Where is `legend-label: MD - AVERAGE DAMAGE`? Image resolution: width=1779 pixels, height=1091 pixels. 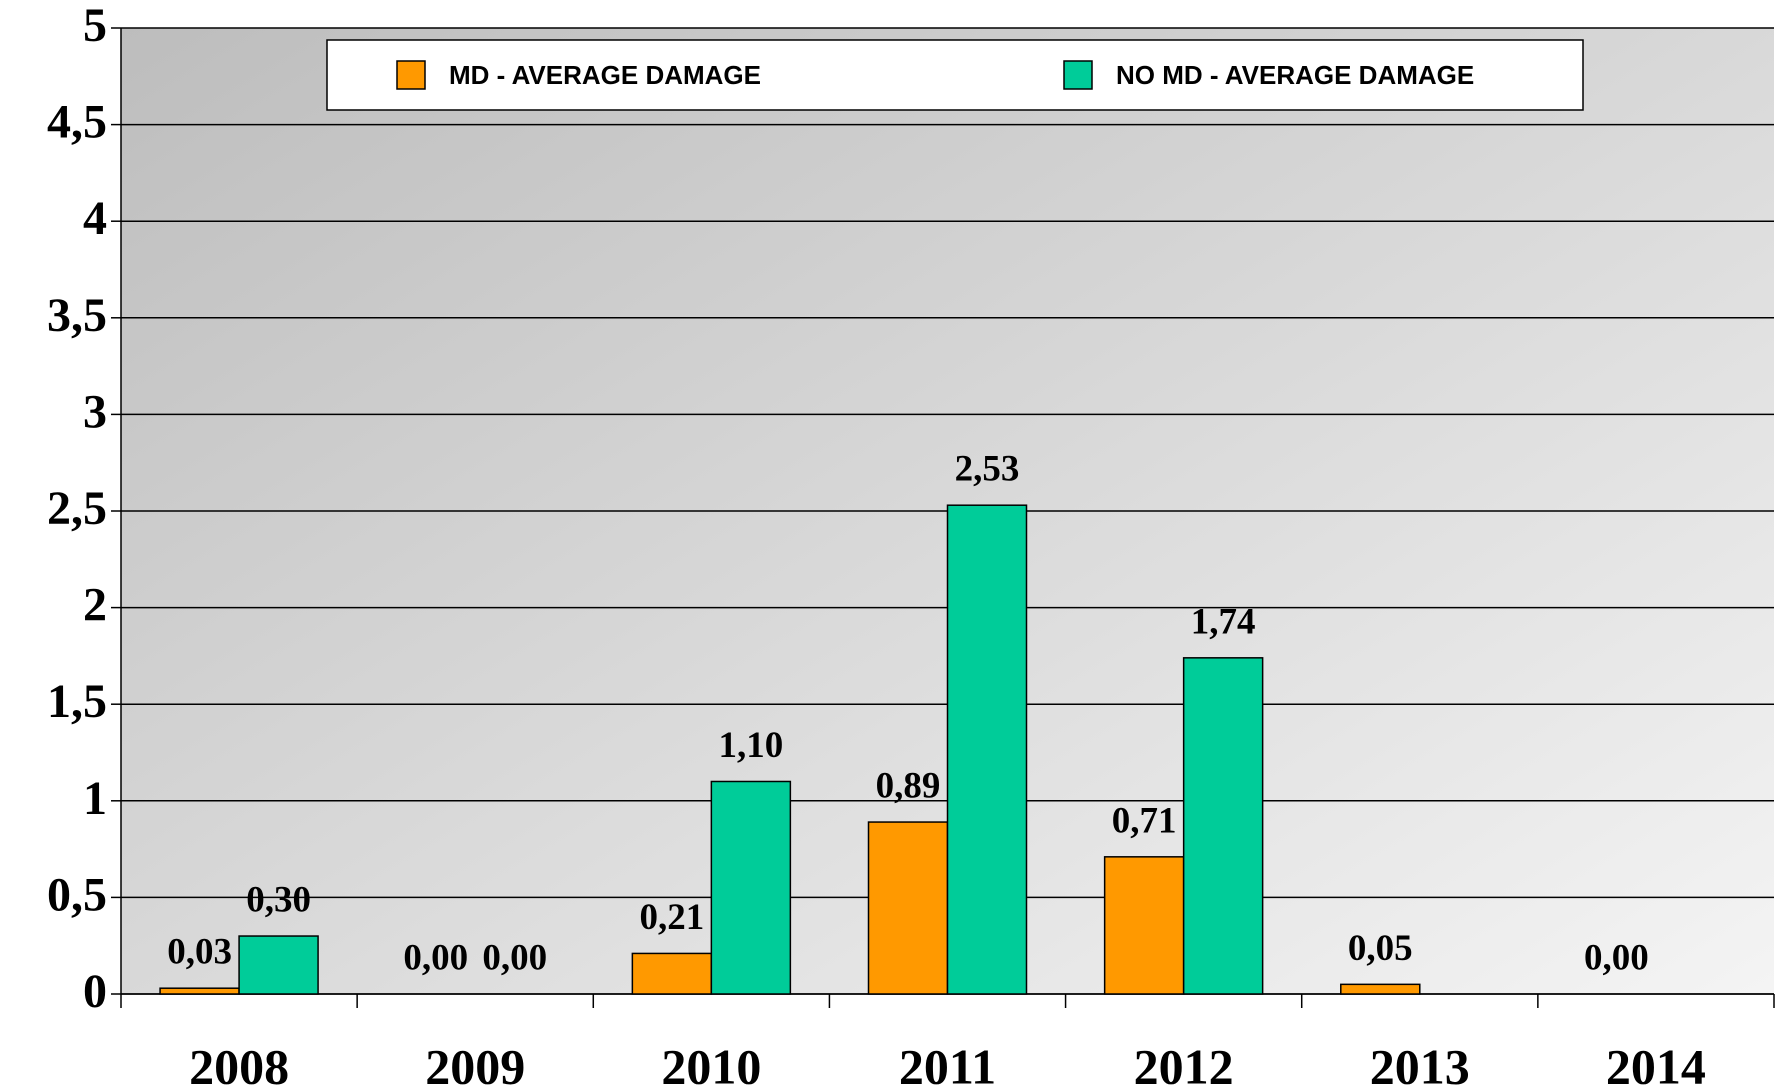
legend-label: MD - AVERAGE DAMAGE is located at coordinates (605, 75).